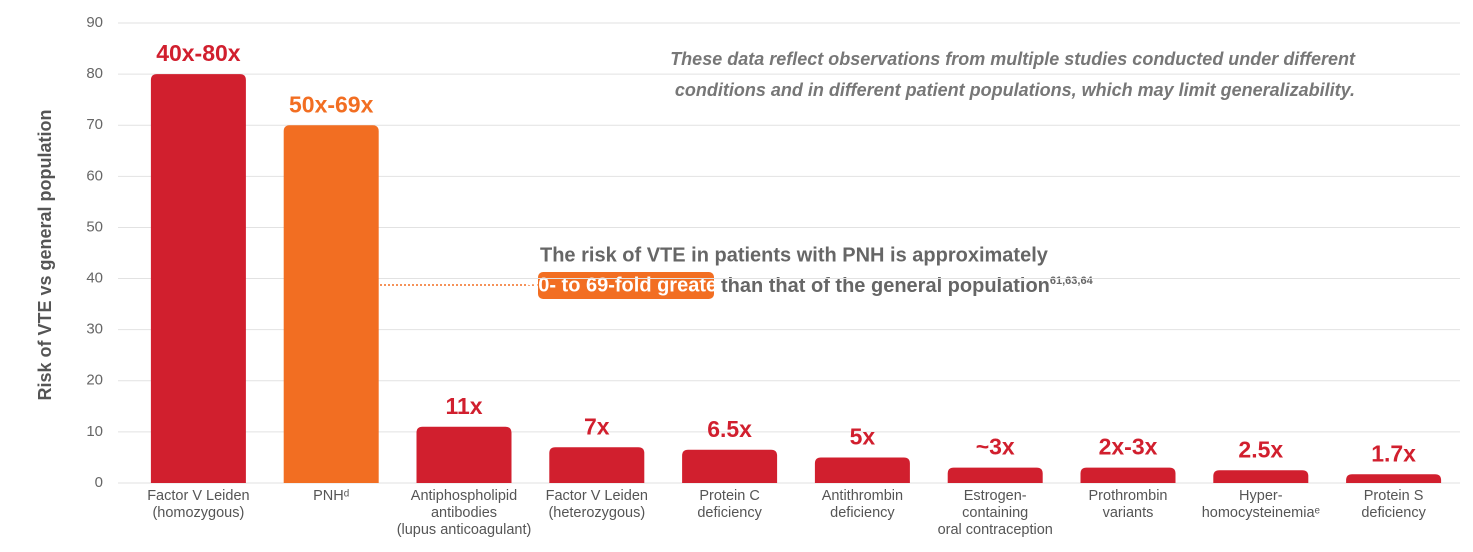  I want to click on x-tick-label: (lupus anticoagulant), so click(464, 530).